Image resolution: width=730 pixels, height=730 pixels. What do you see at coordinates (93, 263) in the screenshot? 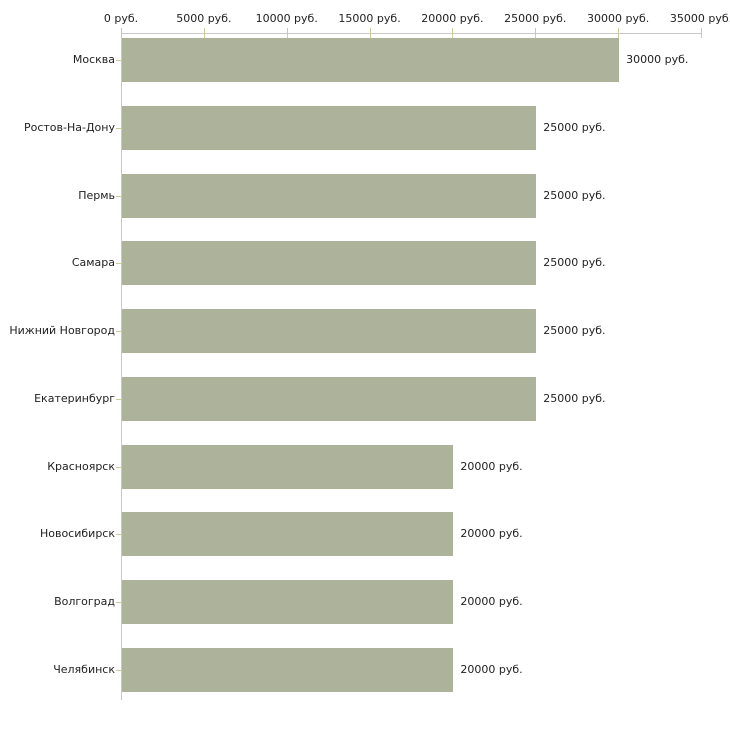
I see `category-label: Самара` at bounding box center [93, 263].